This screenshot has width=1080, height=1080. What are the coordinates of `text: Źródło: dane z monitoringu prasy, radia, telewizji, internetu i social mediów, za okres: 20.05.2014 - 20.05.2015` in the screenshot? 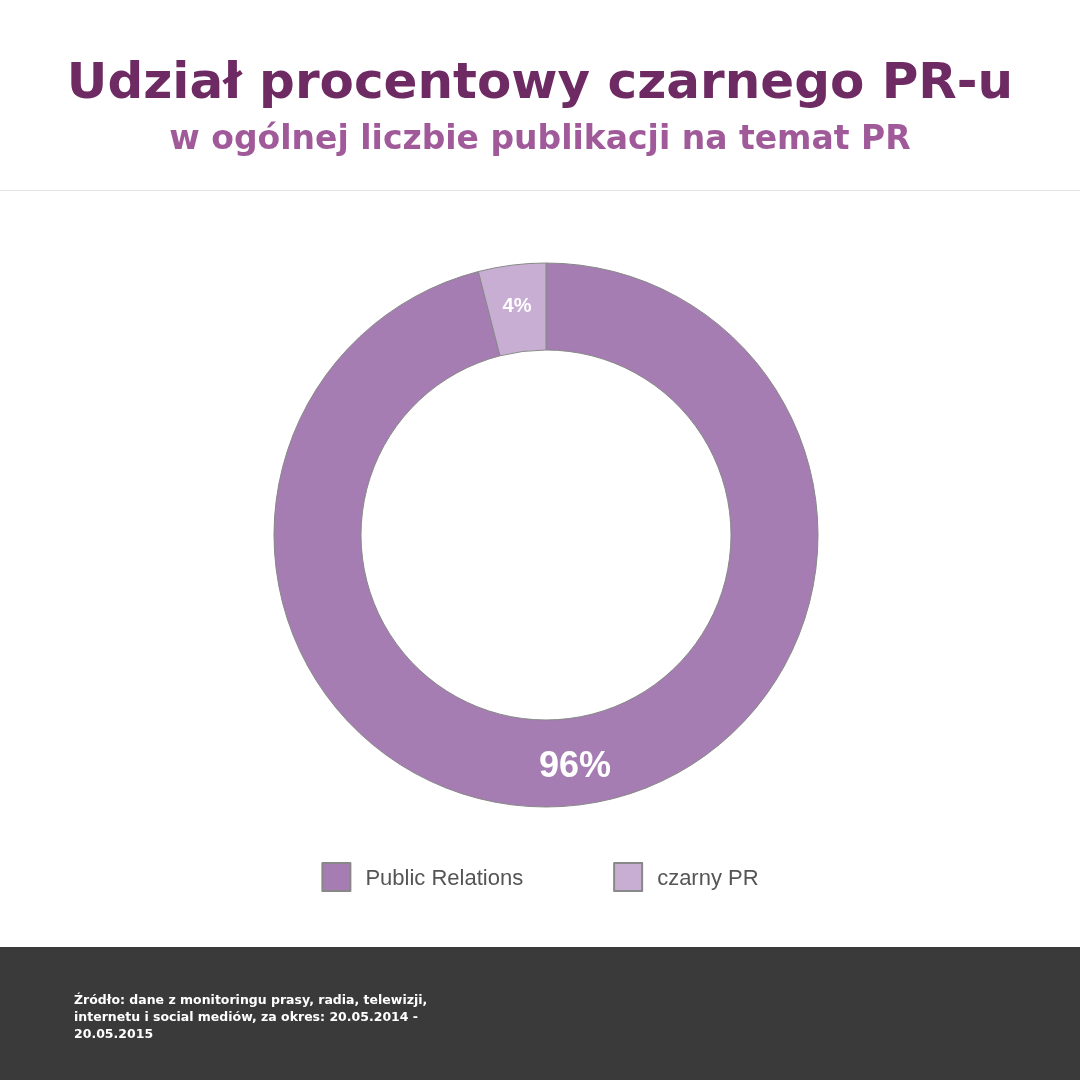 It's located at (251, 1016).